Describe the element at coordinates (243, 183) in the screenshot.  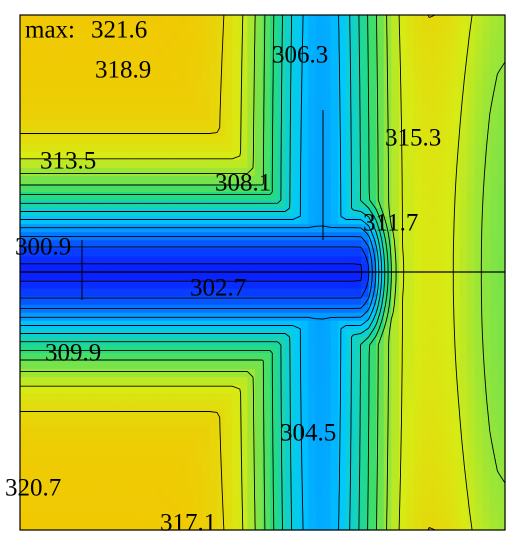
I see `contour-label: 308.1` at that location.